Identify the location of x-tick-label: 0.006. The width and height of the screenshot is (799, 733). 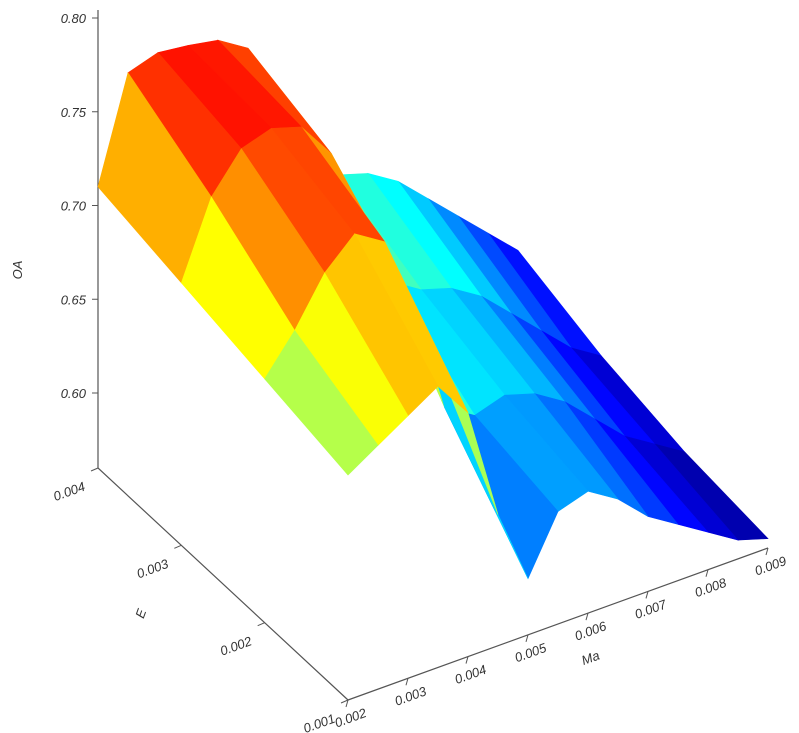
(591, 630).